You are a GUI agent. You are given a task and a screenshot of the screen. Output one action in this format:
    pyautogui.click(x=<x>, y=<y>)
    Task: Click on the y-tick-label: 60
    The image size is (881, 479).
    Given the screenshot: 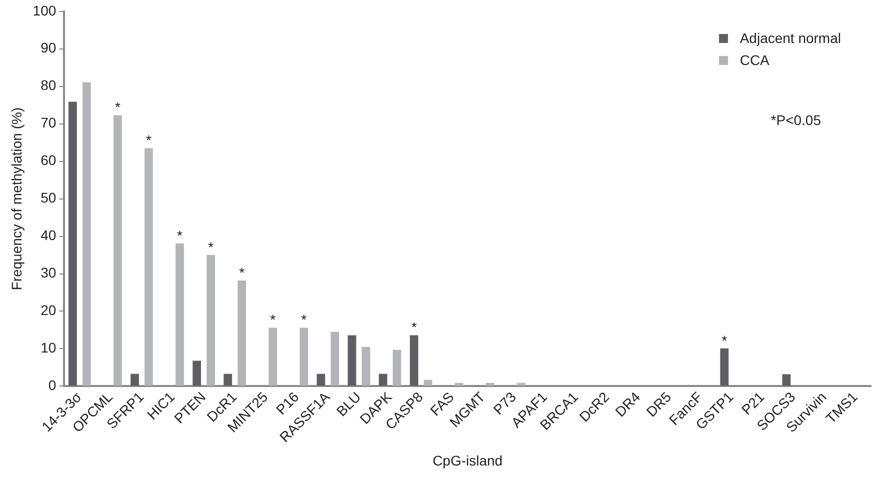 What is the action you would take?
    pyautogui.click(x=48, y=160)
    